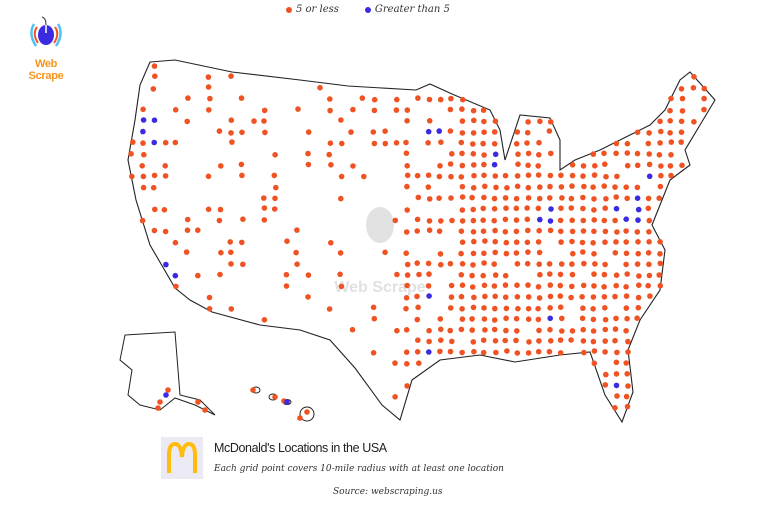  What do you see at coordinates (46, 31) in the screenshot?
I see `spider-mouse-icon` at bounding box center [46, 31].